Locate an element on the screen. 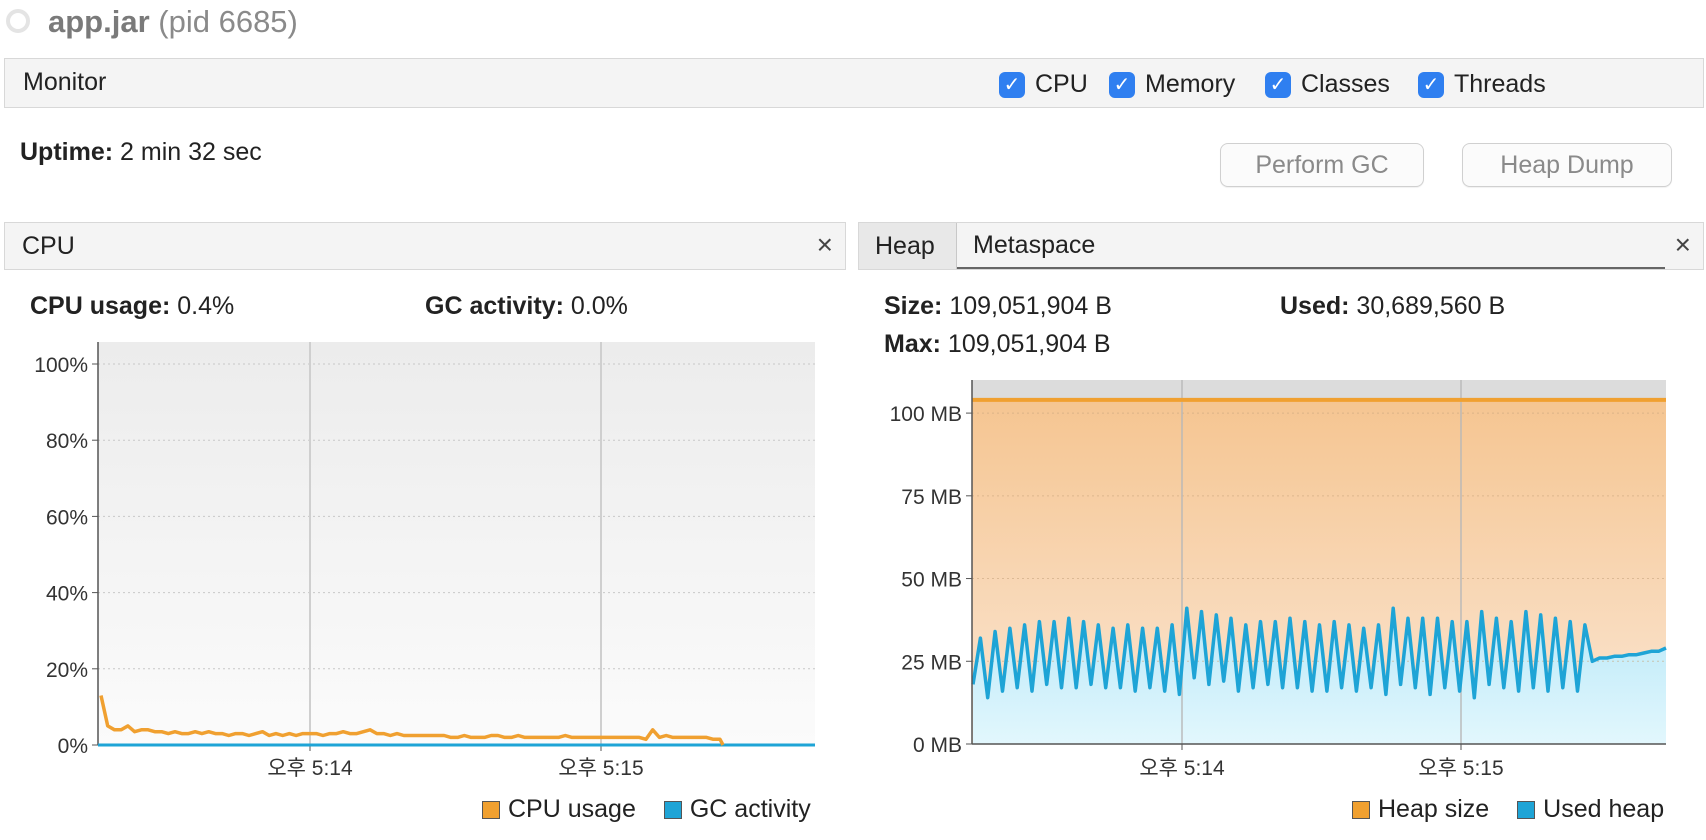 The height and width of the screenshot is (840, 1706). cpu-xtick-label: 오후 5:14 is located at coordinates (310, 768).